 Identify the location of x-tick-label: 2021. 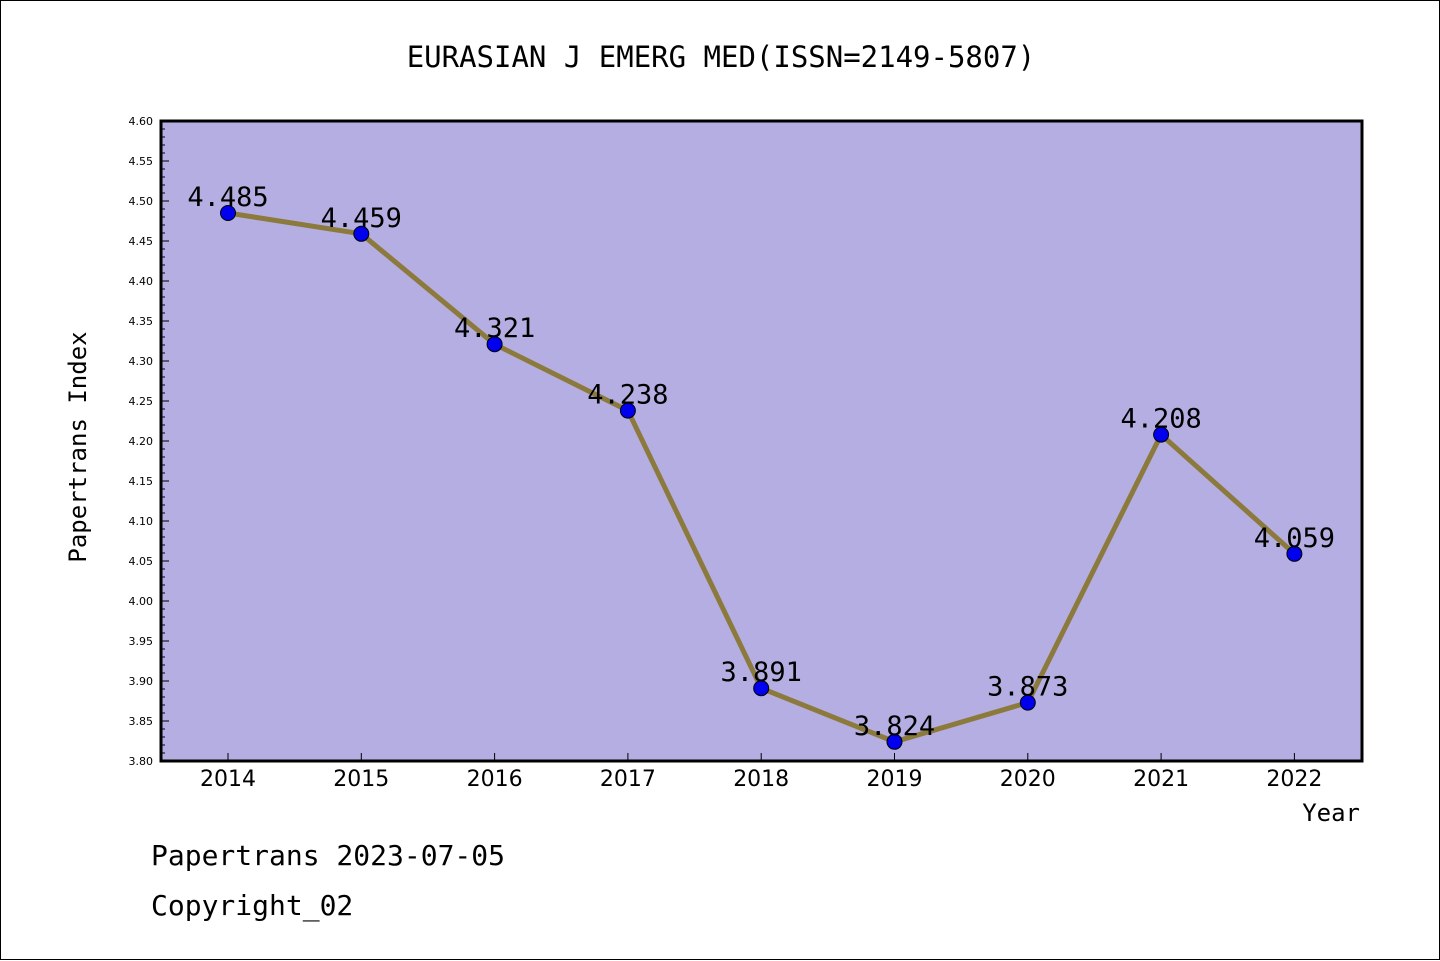
(1161, 779).